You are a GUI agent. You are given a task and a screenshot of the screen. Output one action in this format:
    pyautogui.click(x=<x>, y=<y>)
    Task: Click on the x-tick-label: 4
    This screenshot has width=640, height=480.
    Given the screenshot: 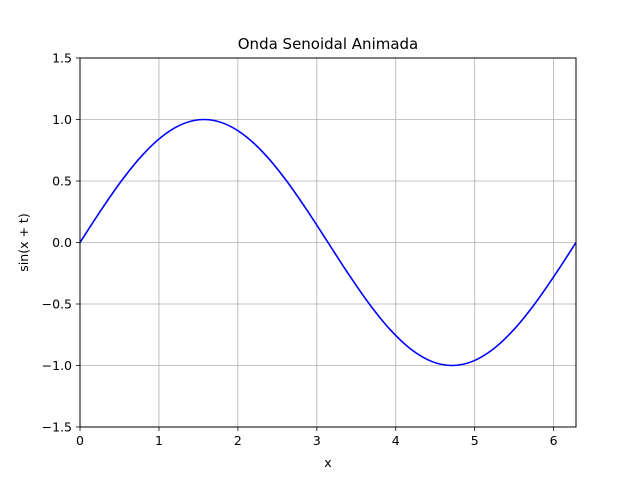 What is the action you would take?
    pyautogui.click(x=396, y=440)
    